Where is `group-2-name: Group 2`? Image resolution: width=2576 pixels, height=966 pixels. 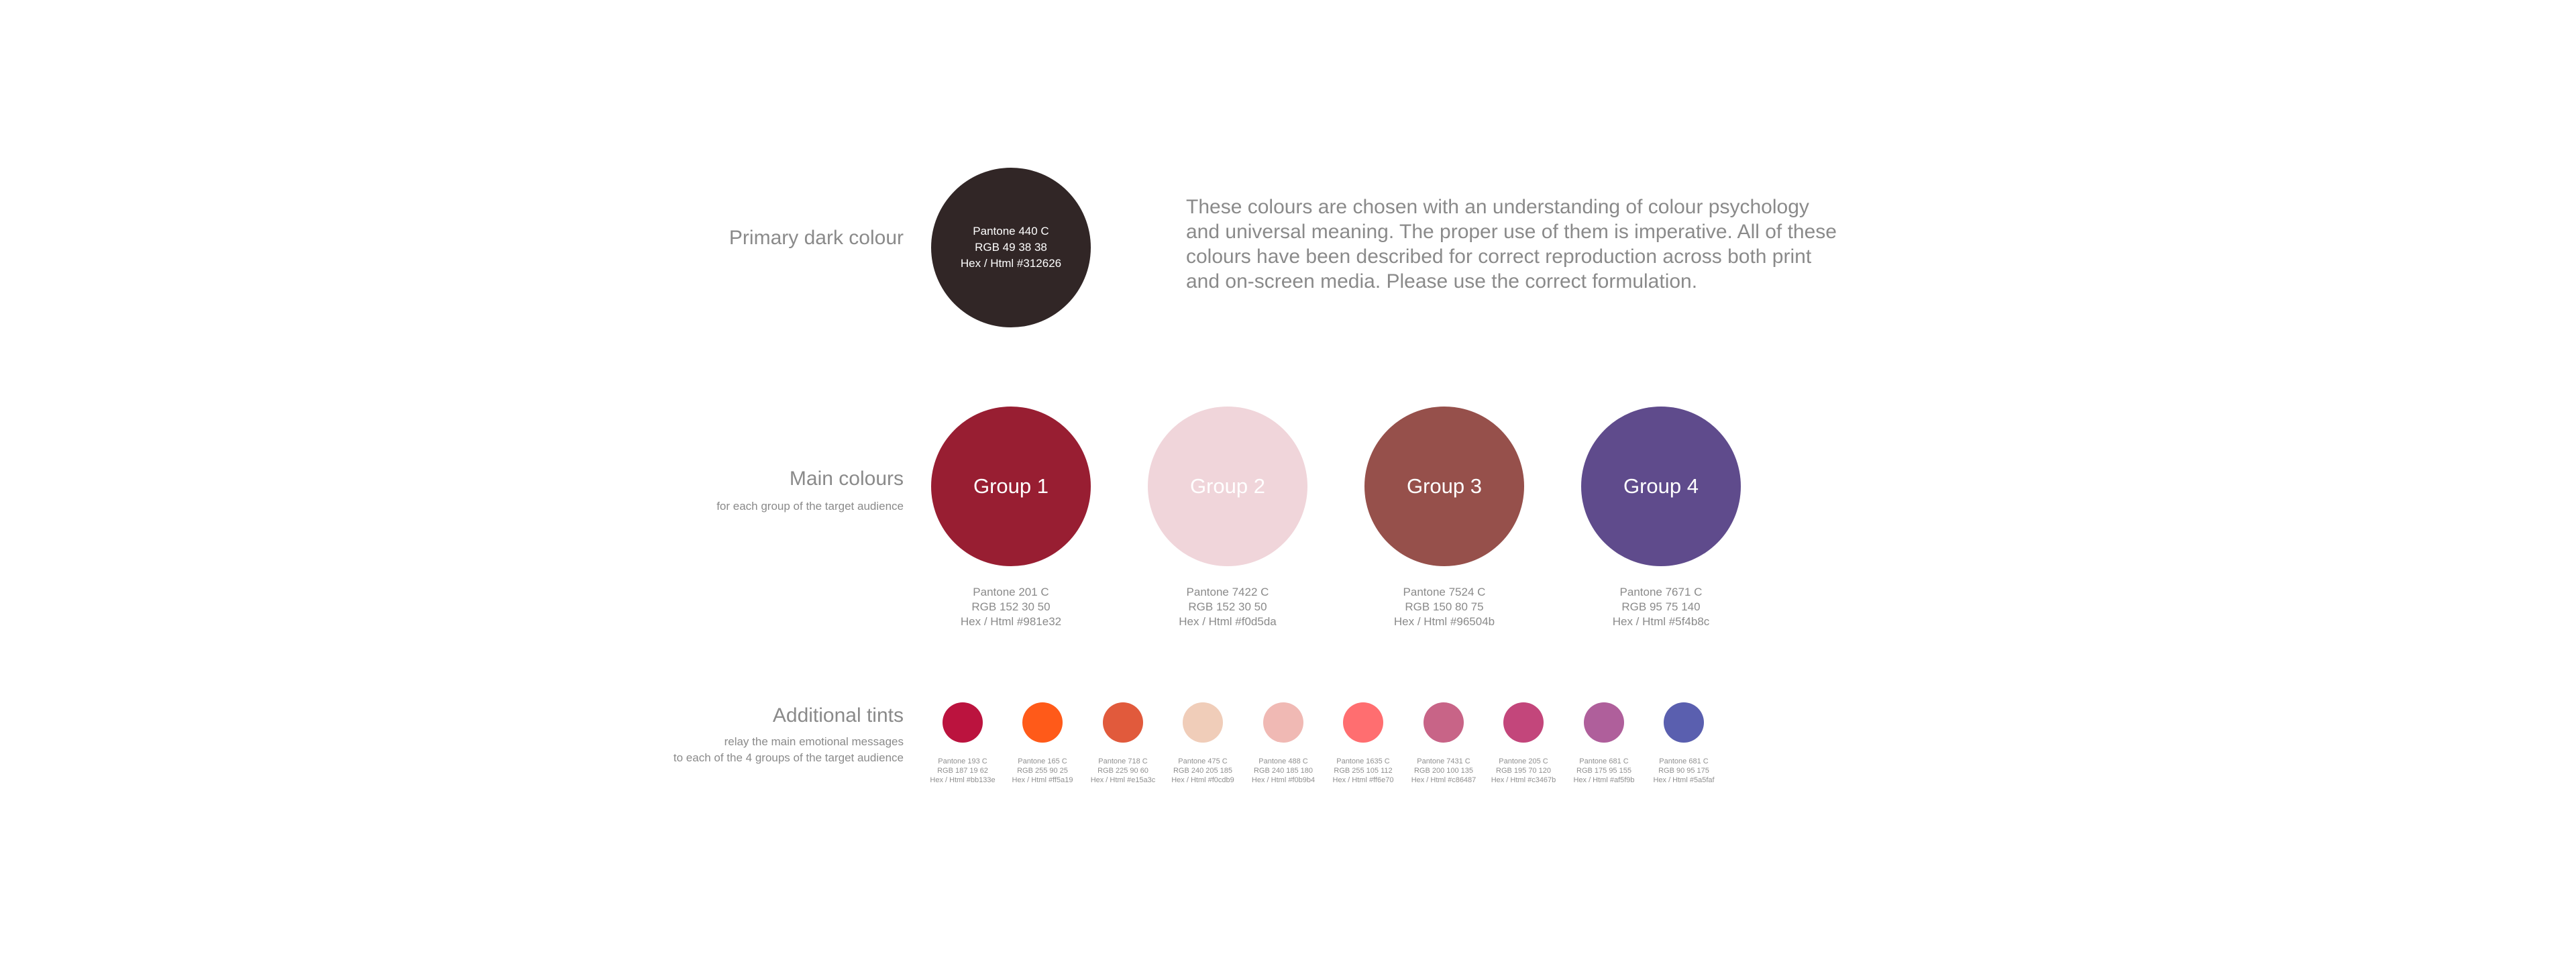
group-2-name: Group 2 is located at coordinates (1227, 486).